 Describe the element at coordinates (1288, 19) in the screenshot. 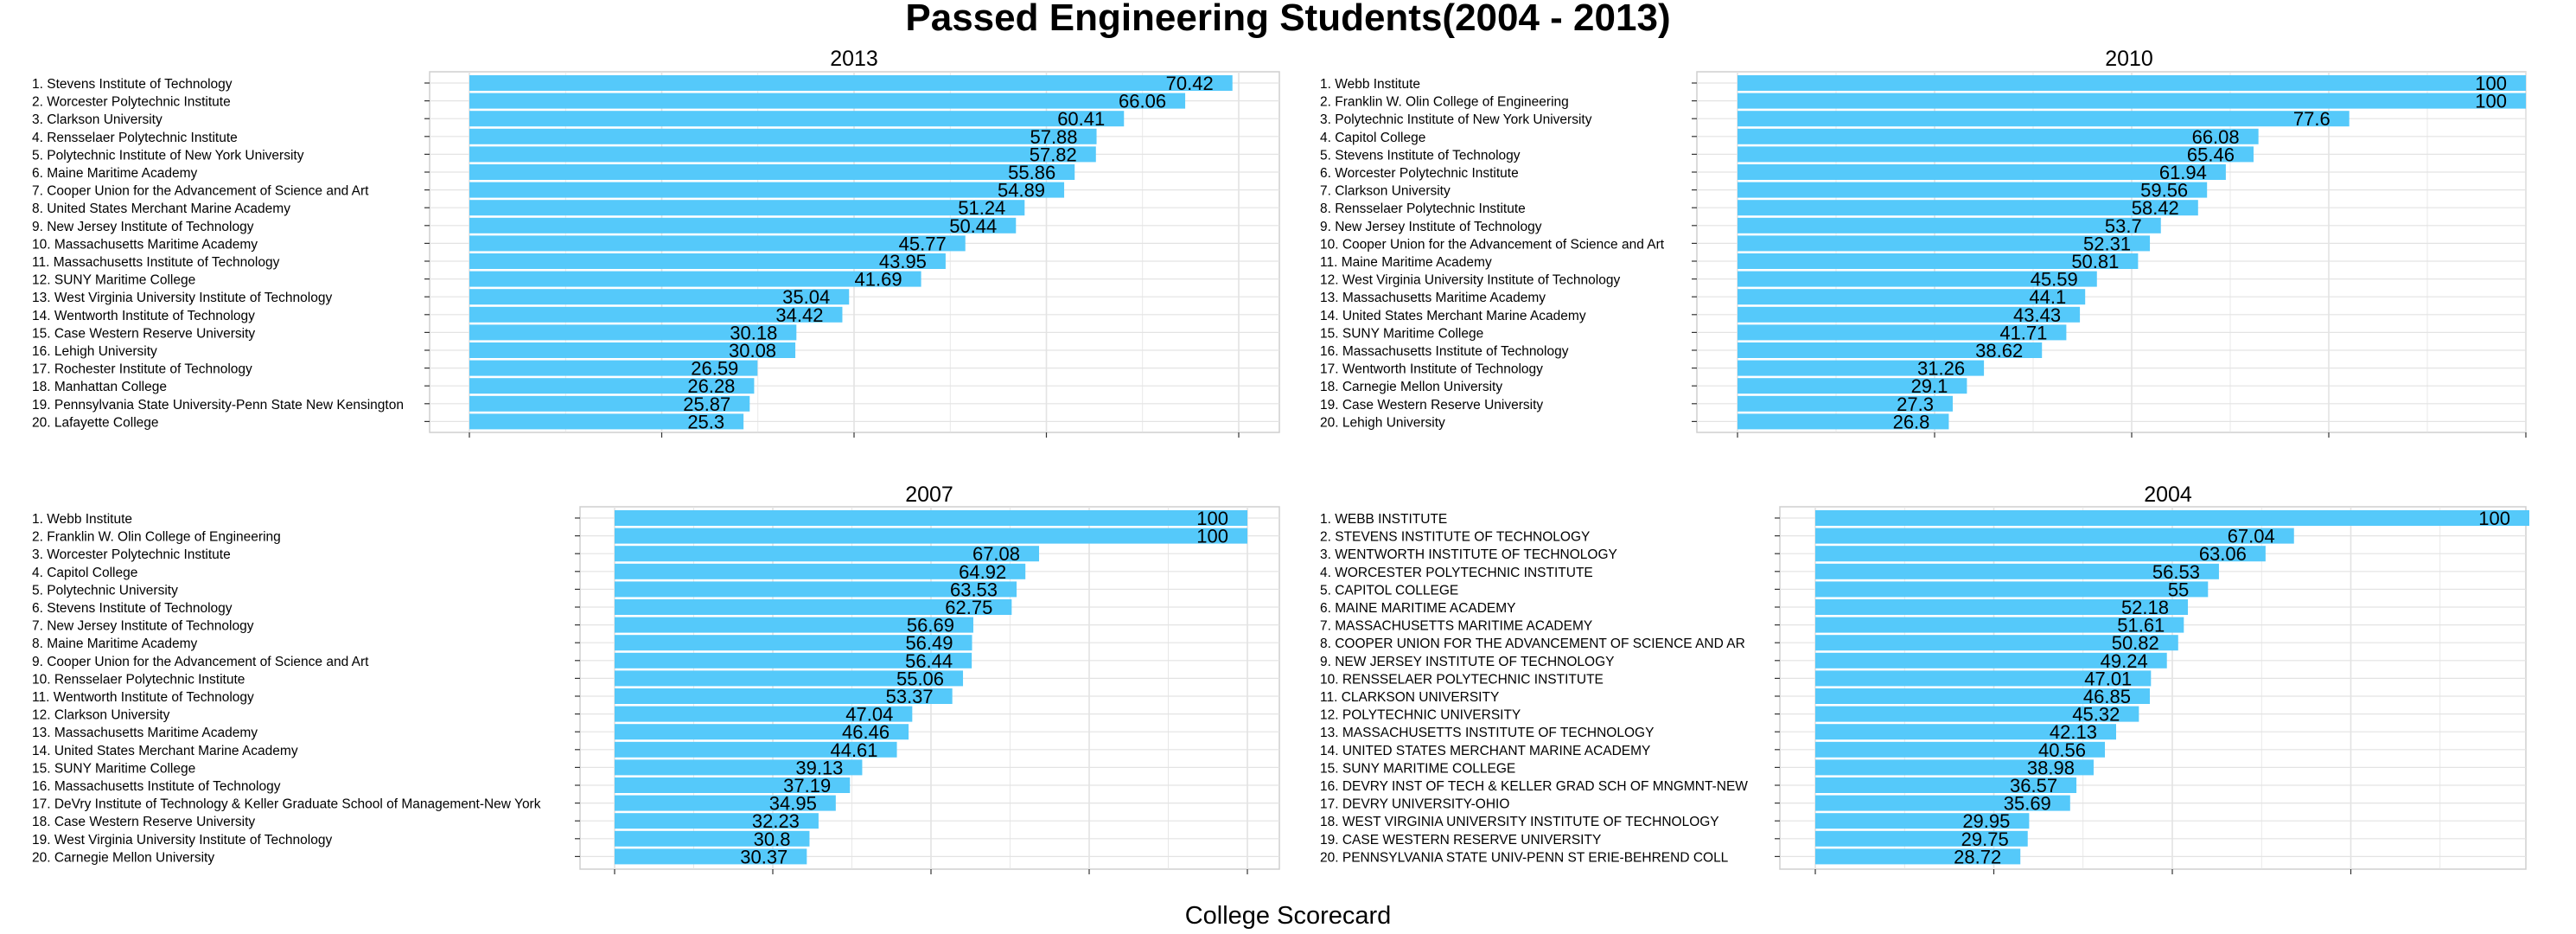

I see `chart-title: Passed Engineering Students(2004 - 2013)` at that location.